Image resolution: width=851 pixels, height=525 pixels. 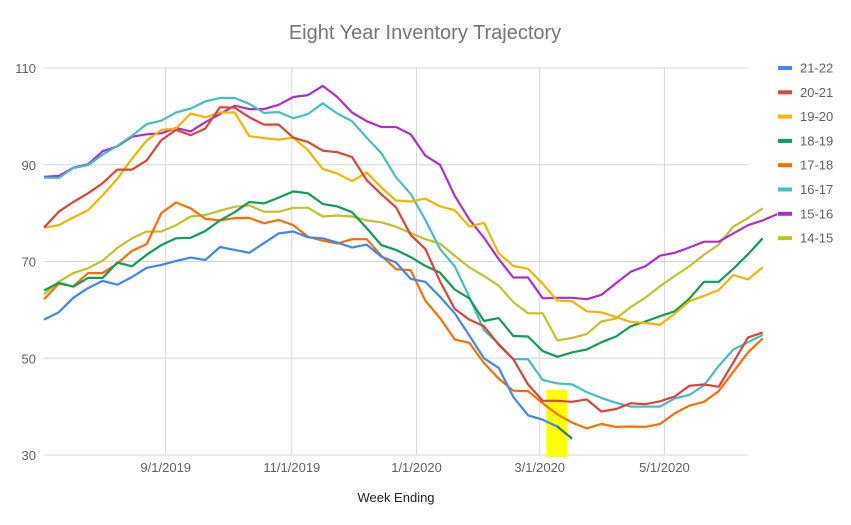 I want to click on y-tick-label: 30, so click(x=29, y=455).